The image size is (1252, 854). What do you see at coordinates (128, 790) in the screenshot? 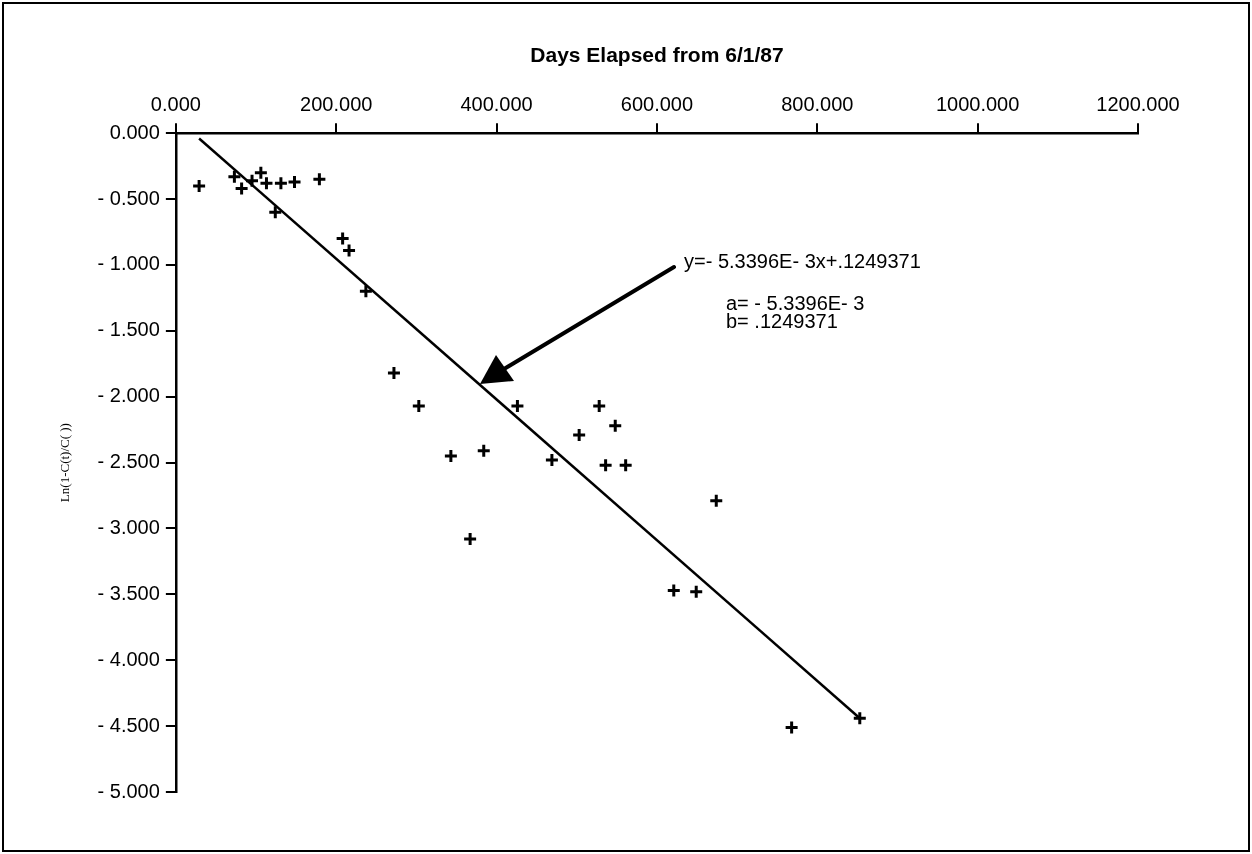
I see `y-tick-label: - 5.000` at bounding box center [128, 790].